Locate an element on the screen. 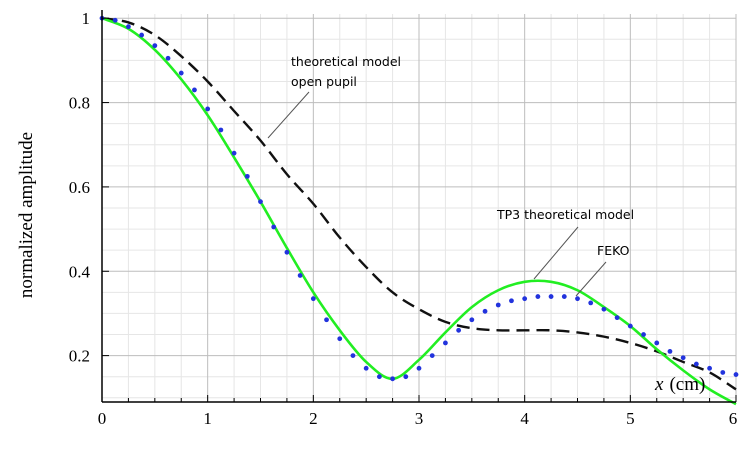  x-axis-label-variable: x is located at coordinates (659, 384).